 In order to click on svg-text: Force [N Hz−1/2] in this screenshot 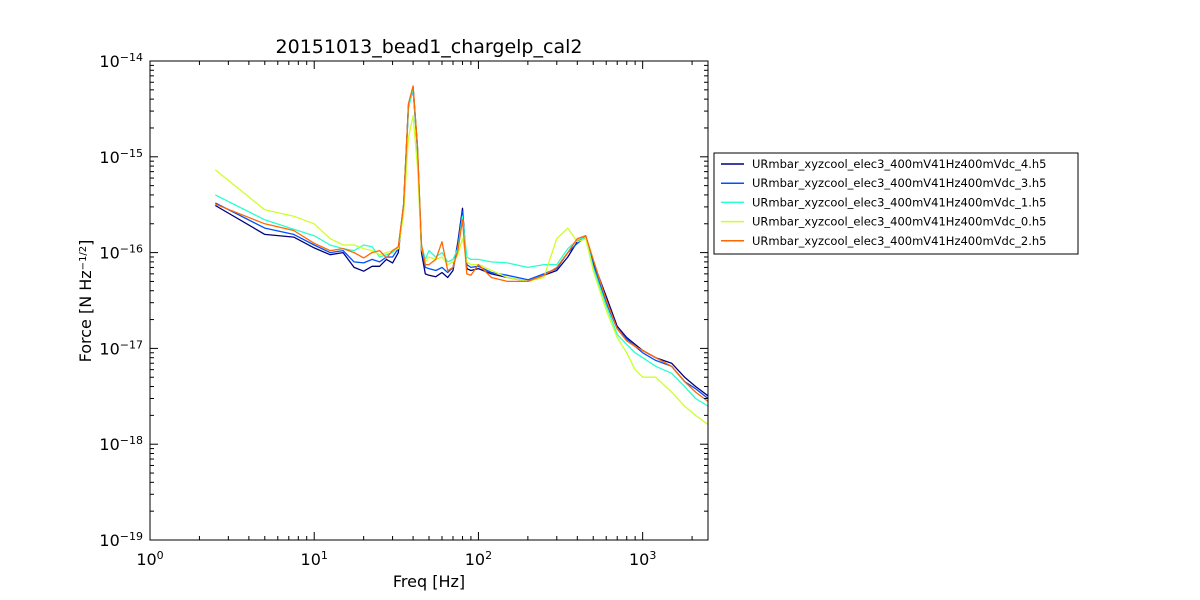, I will do `click(85, 301)`.